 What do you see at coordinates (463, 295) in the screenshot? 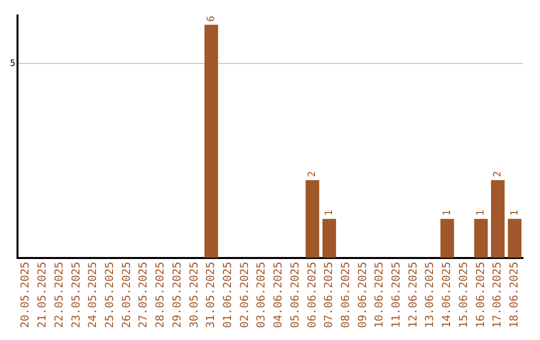
I see `x-tick-label: 15.06.2025` at bounding box center [463, 295].